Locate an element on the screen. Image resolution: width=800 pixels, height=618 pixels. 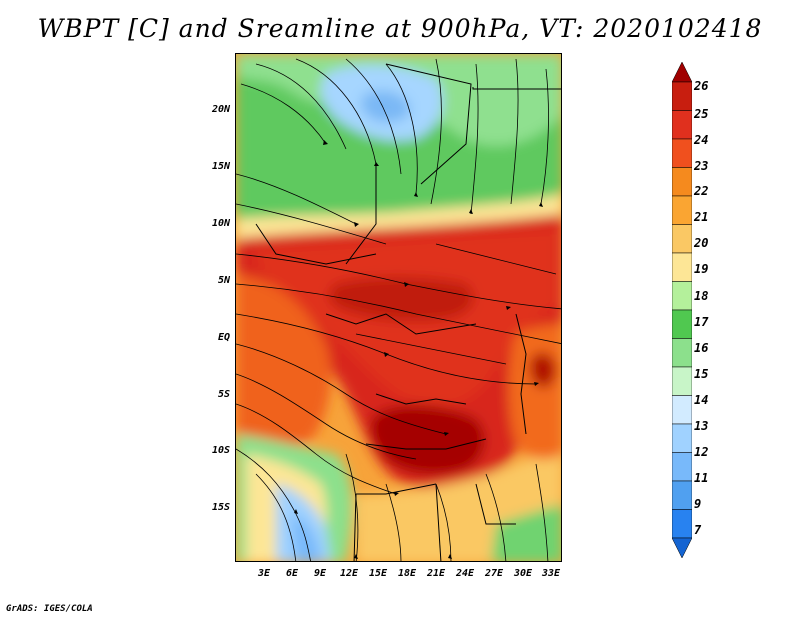
colorbar-tick-label: 22 is located at coordinates (701, 191).